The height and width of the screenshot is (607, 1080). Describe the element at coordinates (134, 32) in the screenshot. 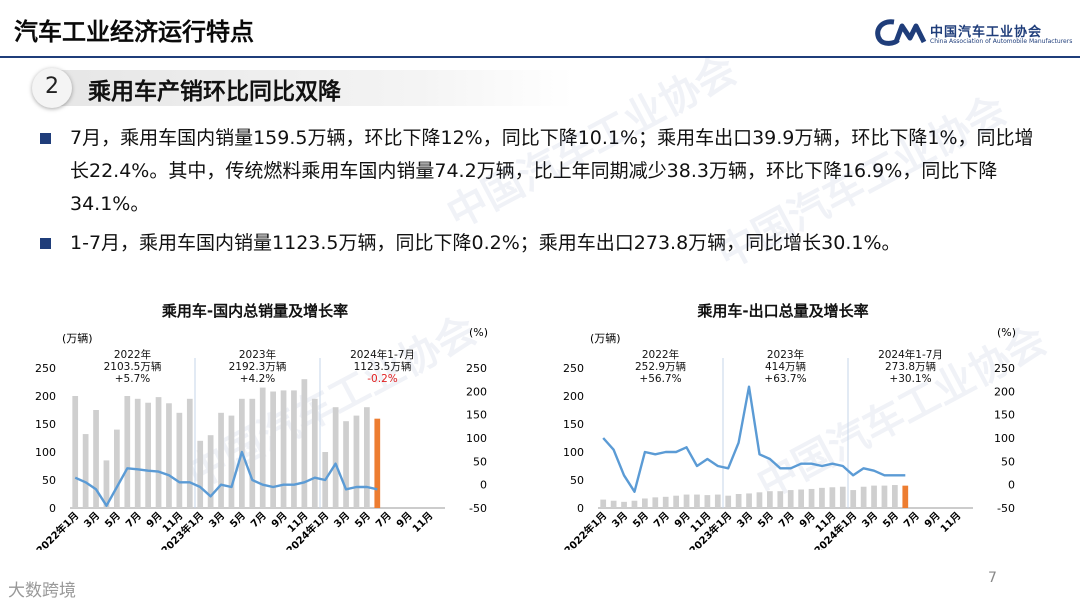

I see `page-title: 汽车工业经济运行特点` at that location.